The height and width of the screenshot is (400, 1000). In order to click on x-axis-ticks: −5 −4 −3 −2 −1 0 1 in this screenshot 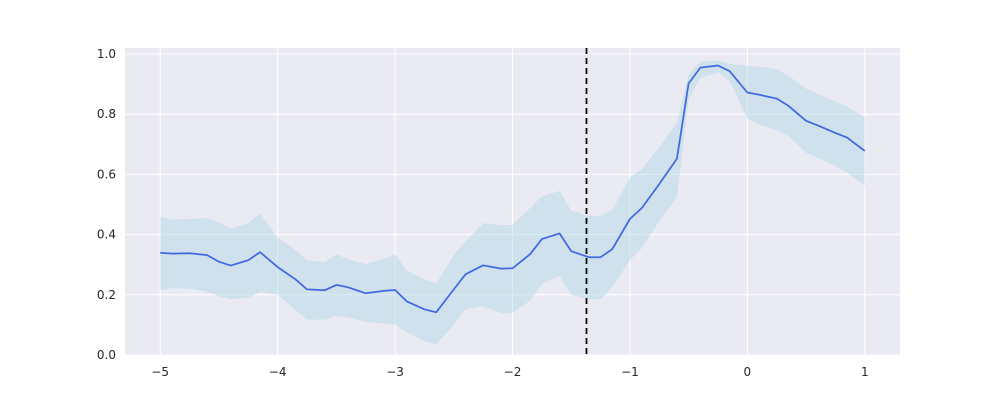, I will do `click(509, 372)`.